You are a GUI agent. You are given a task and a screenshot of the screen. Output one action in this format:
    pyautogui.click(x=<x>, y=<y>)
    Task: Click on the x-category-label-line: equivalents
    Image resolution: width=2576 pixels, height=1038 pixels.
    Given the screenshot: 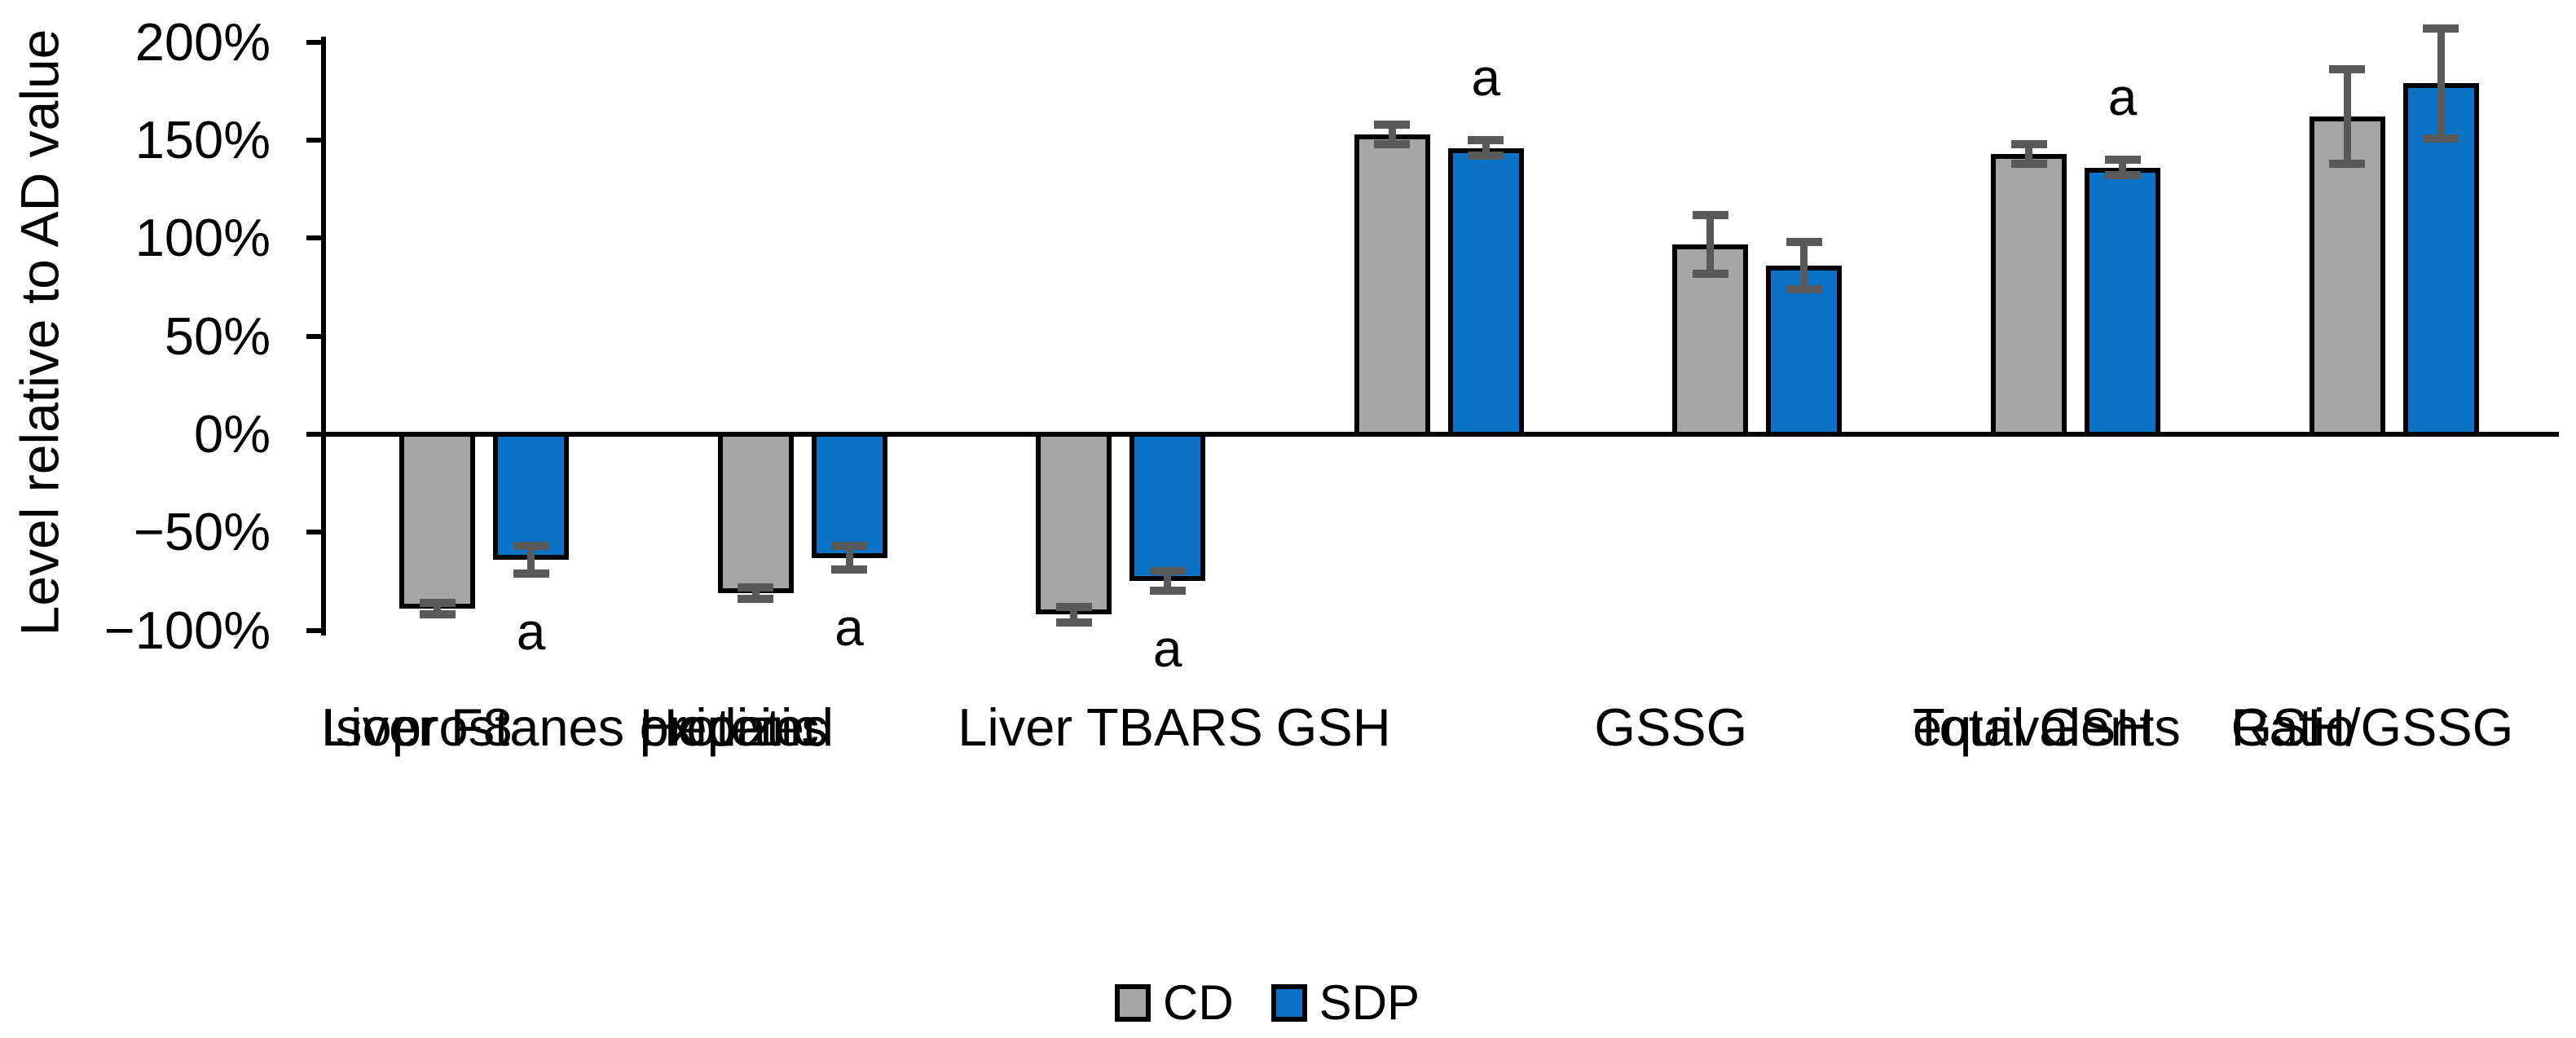 What is the action you would take?
    pyautogui.click(x=2047, y=727)
    